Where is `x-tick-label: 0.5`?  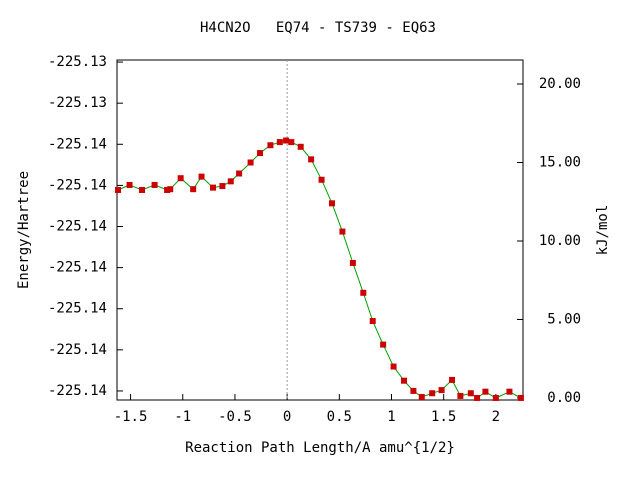 x-tick-label: 0.5 is located at coordinates (339, 417).